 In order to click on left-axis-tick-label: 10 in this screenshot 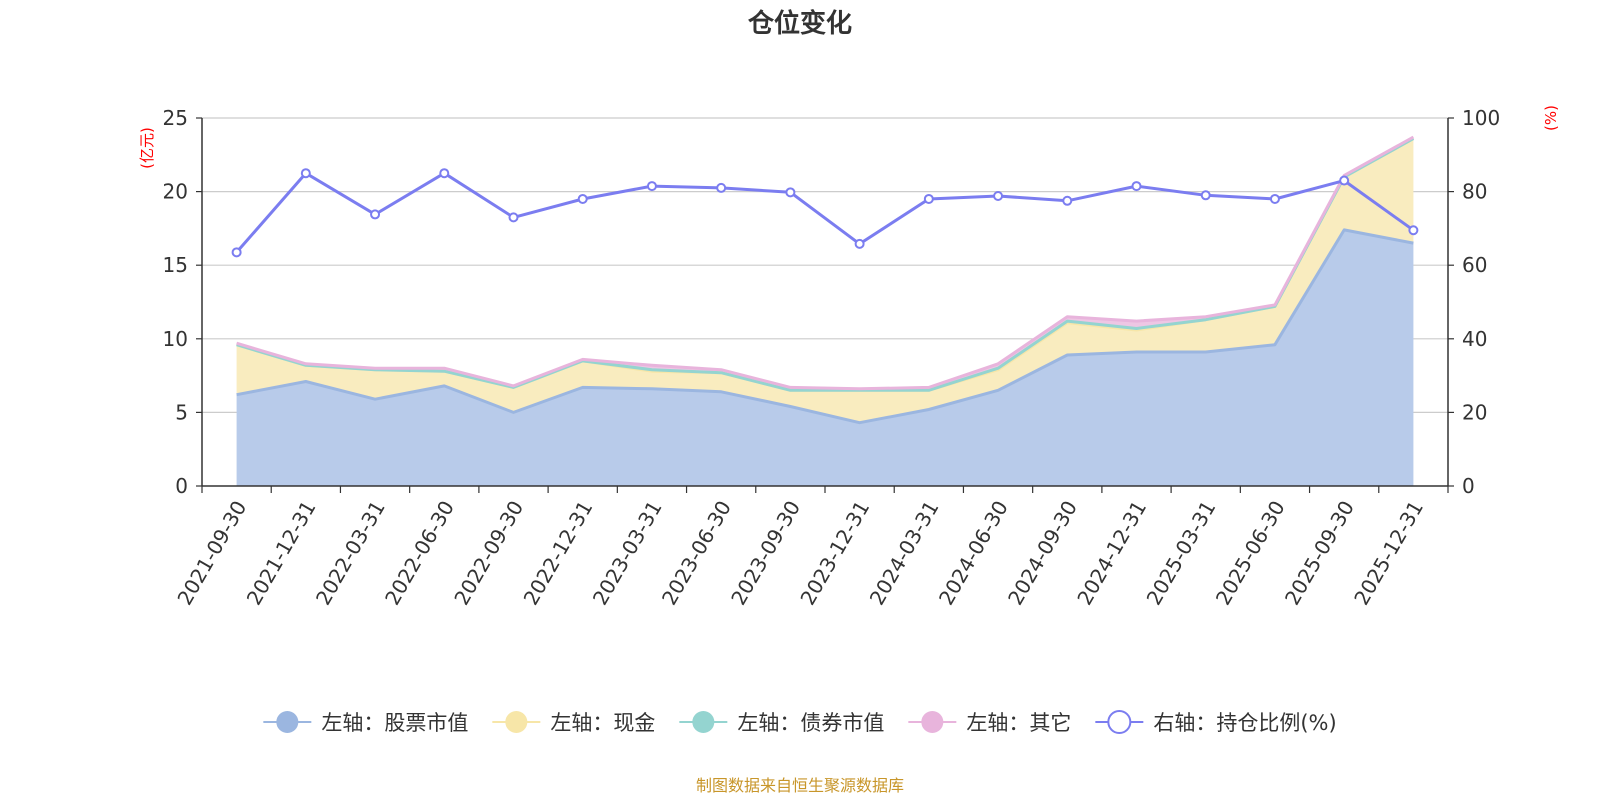, I will do `click(175, 339)`.